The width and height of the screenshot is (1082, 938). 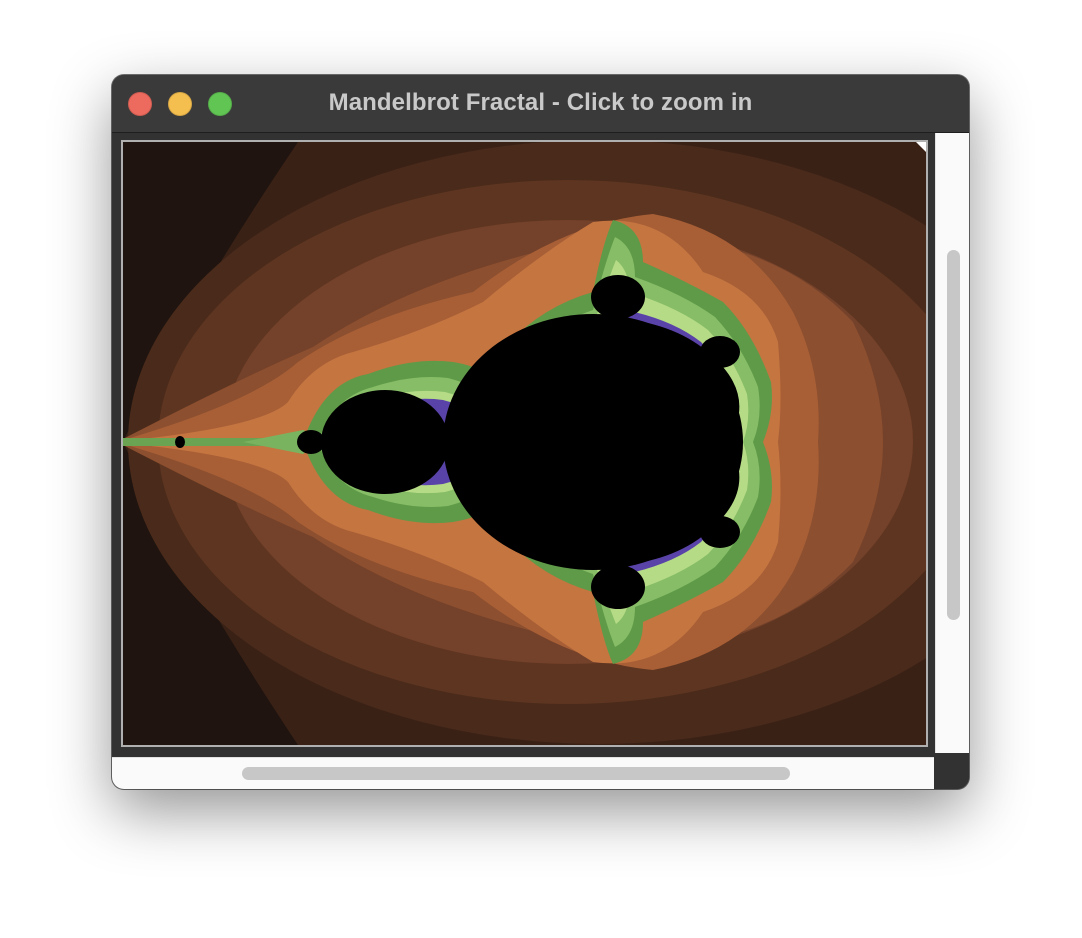 I want to click on vertical-scrollbar, so click(x=952, y=443).